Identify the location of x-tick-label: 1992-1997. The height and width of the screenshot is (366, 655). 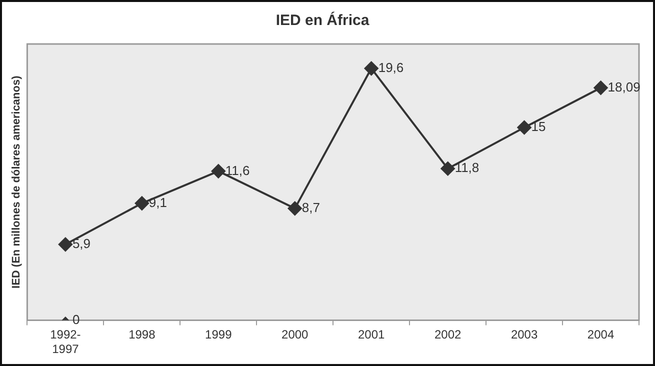
(65, 342).